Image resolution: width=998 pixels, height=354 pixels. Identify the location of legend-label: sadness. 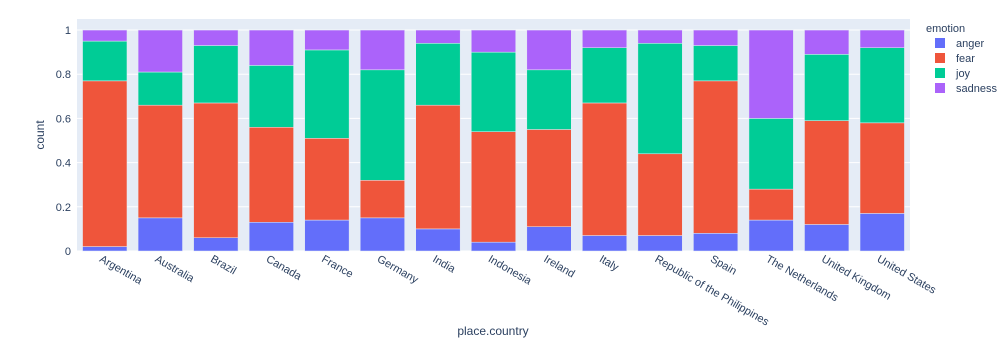
(976, 89).